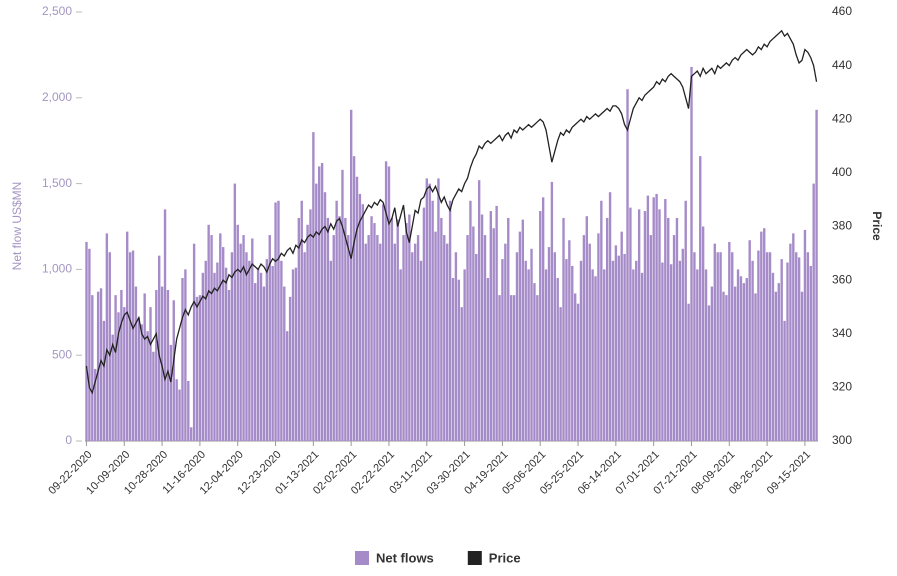  Describe the element at coordinates (505, 557) in the screenshot. I see `legend-label: Price` at that location.